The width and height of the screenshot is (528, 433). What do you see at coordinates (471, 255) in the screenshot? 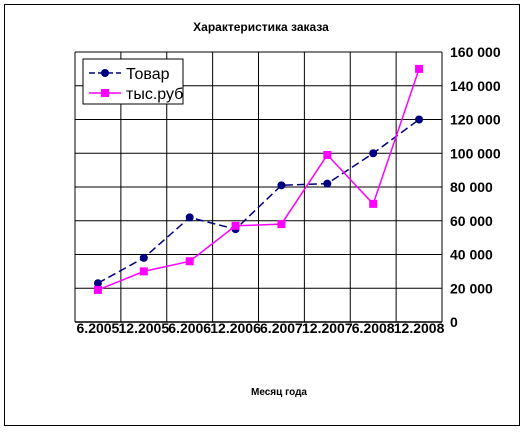
I see `y-tick-label: 40 000` at bounding box center [471, 255].